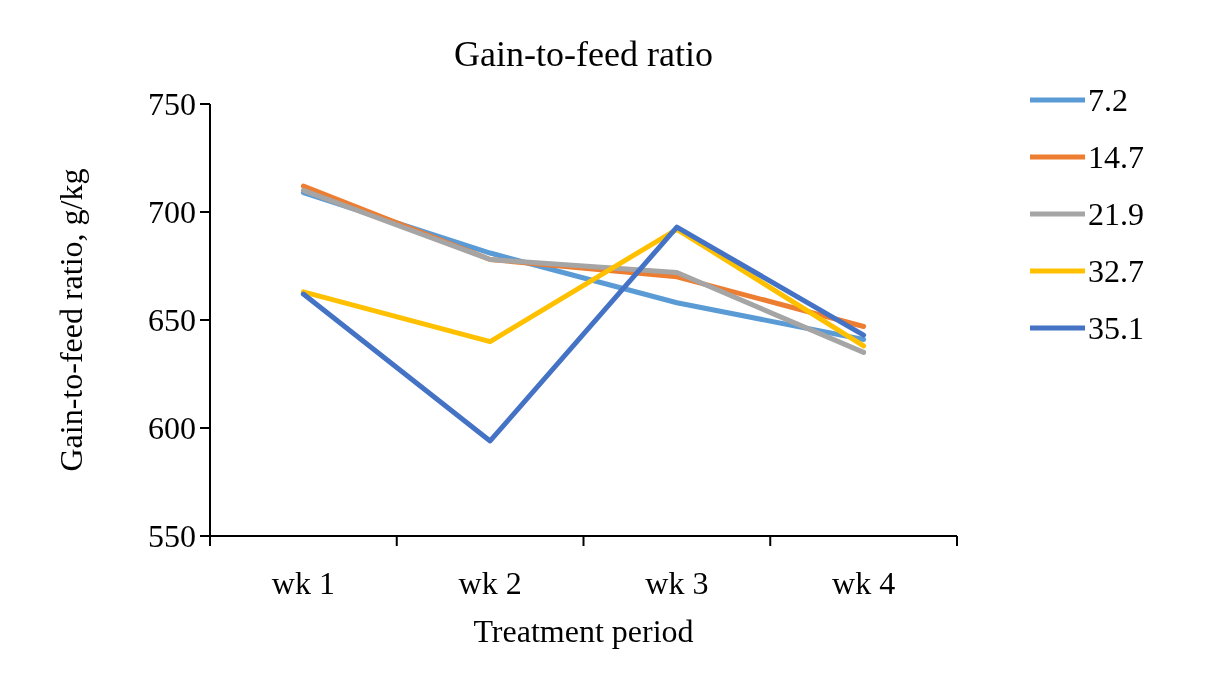 The width and height of the screenshot is (1205, 676). I want to click on legend-label: 32.7, so click(1116, 271).